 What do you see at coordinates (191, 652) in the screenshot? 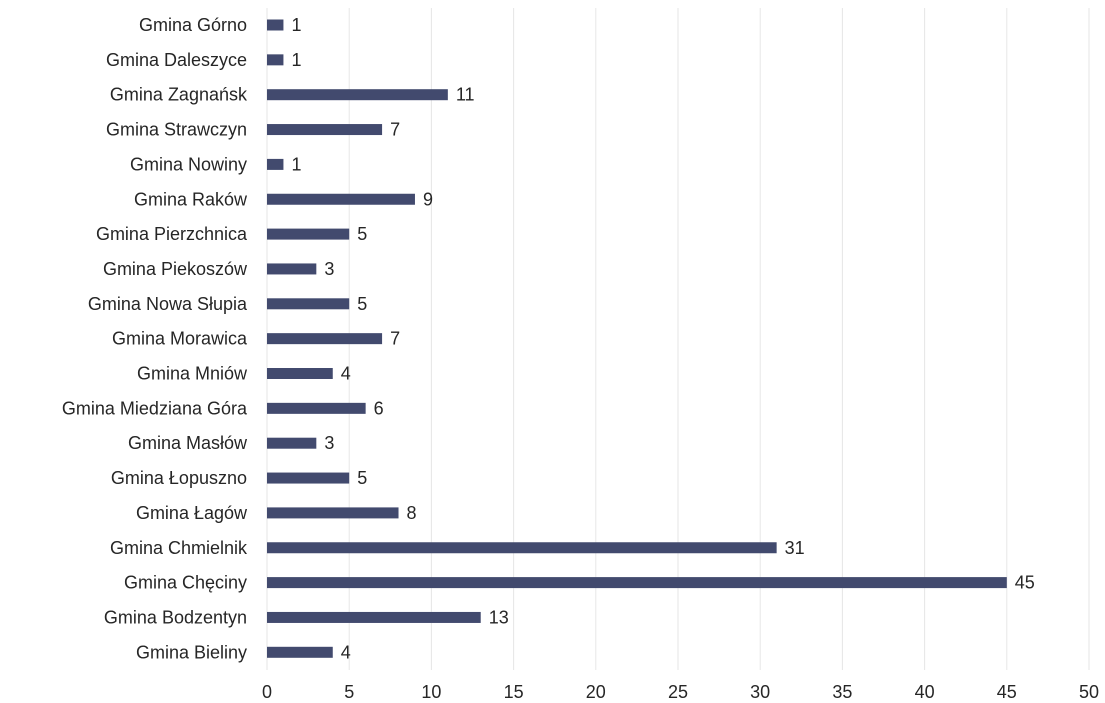
I see `category-label: Gmina Bieliny` at bounding box center [191, 652].